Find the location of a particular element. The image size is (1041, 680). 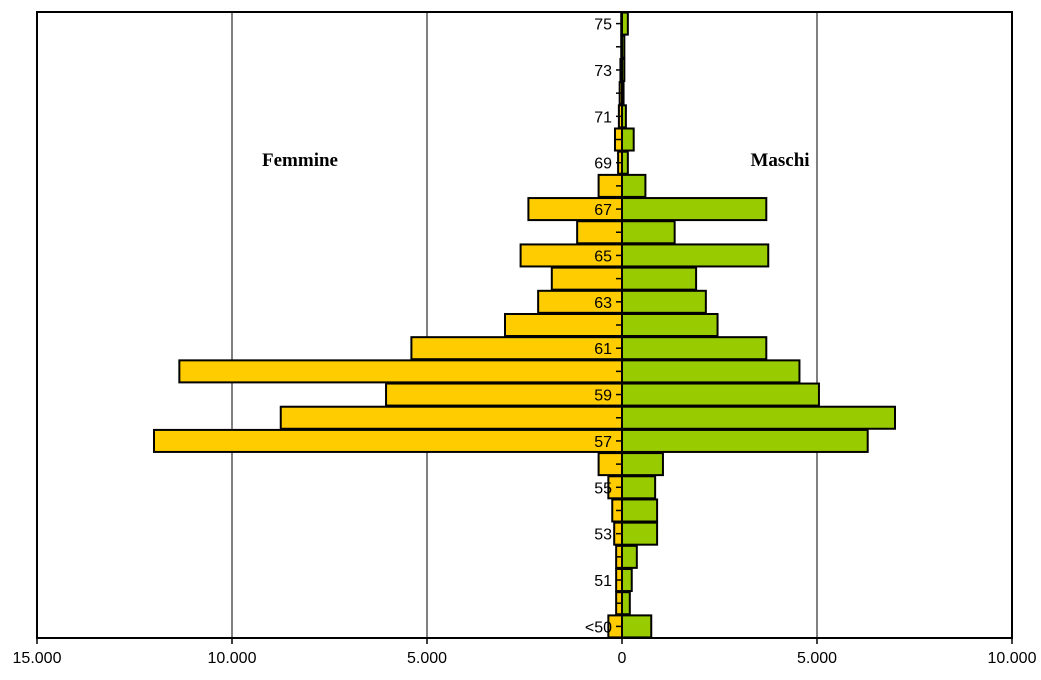

y-tick-label: 69 is located at coordinates (603, 164).